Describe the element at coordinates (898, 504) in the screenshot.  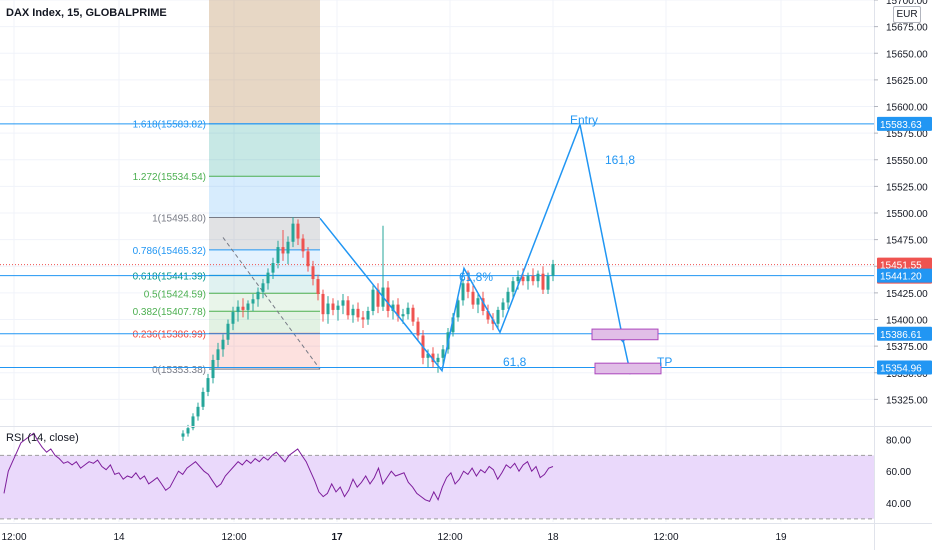
I see `rsi-tick-label: 40.00` at that location.